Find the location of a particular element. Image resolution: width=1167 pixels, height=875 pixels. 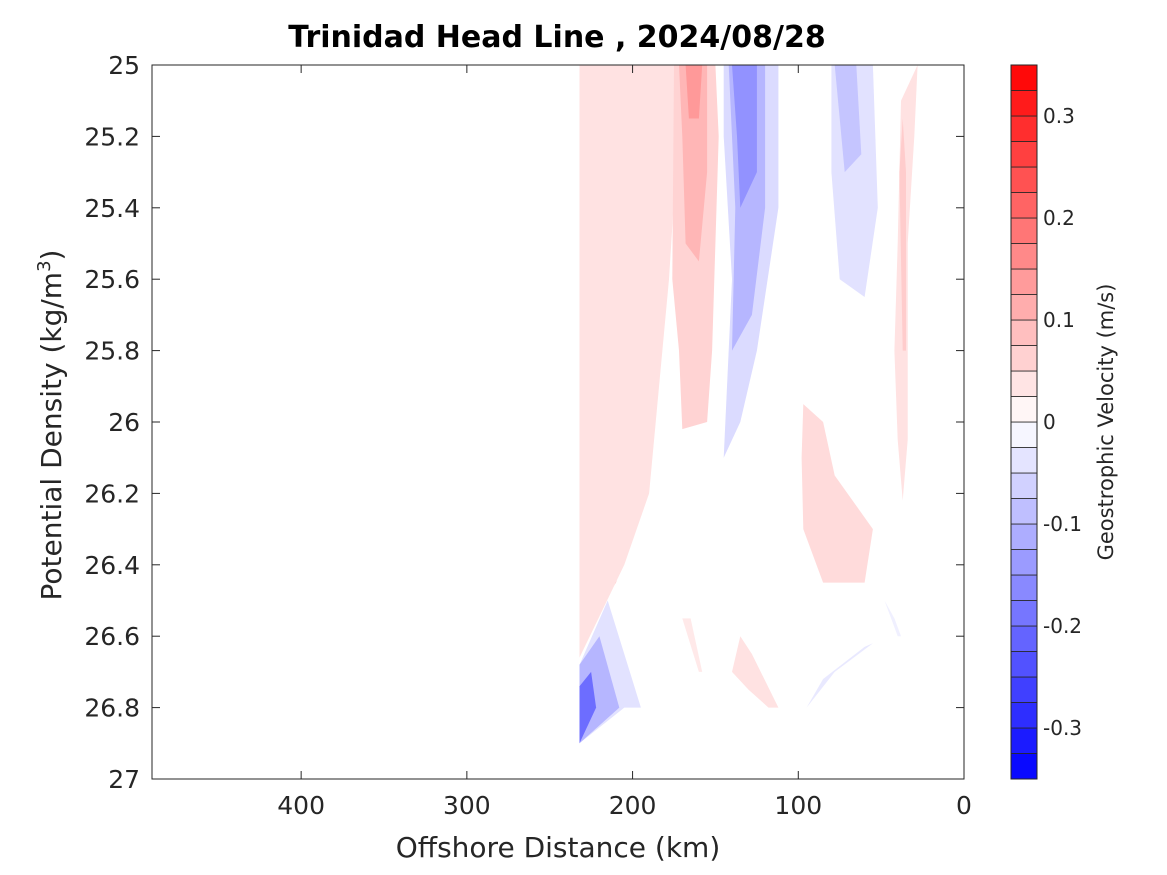

x-tick-label: 0 is located at coordinates (964, 805).